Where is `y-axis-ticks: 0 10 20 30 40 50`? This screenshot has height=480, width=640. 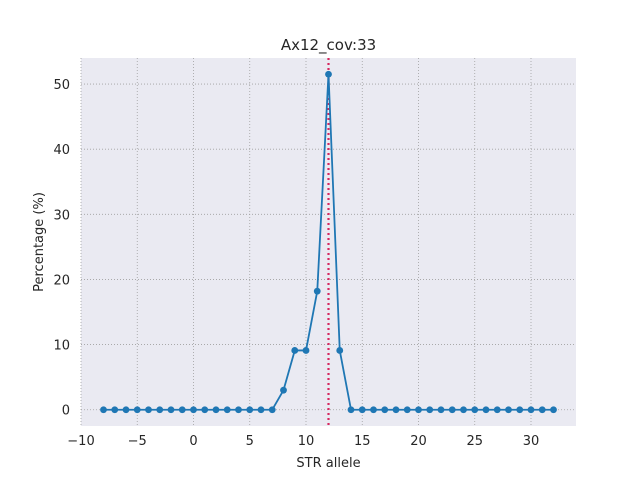
y-axis-ticks: 0 10 20 30 40 50 is located at coordinates (61, 248).